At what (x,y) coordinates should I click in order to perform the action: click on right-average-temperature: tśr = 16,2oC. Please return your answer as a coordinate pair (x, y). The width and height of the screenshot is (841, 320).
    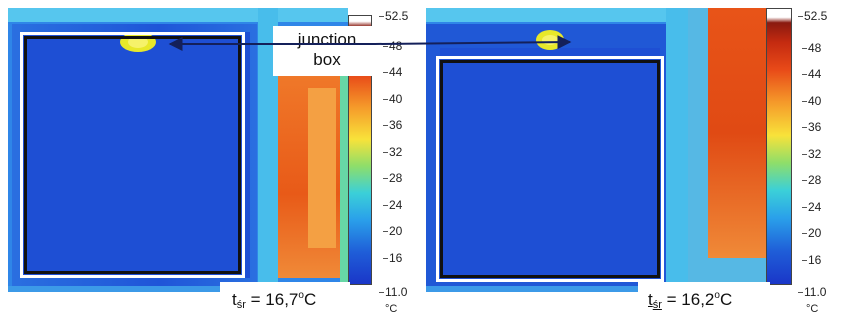
    Looking at the image, I should click on (704, 300).